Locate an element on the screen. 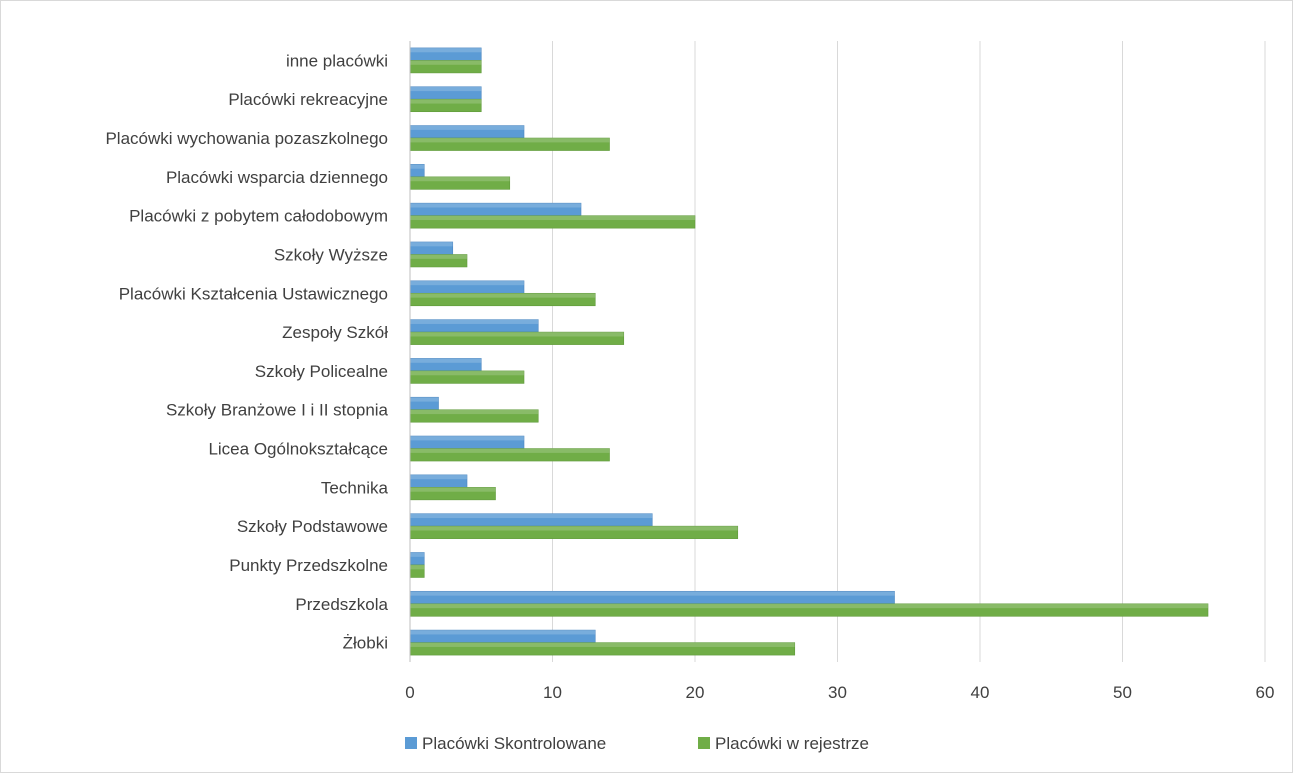 The height and width of the screenshot is (777, 1293). category-label: Placówki Kształcenia Ustawicznego is located at coordinates (253, 293).